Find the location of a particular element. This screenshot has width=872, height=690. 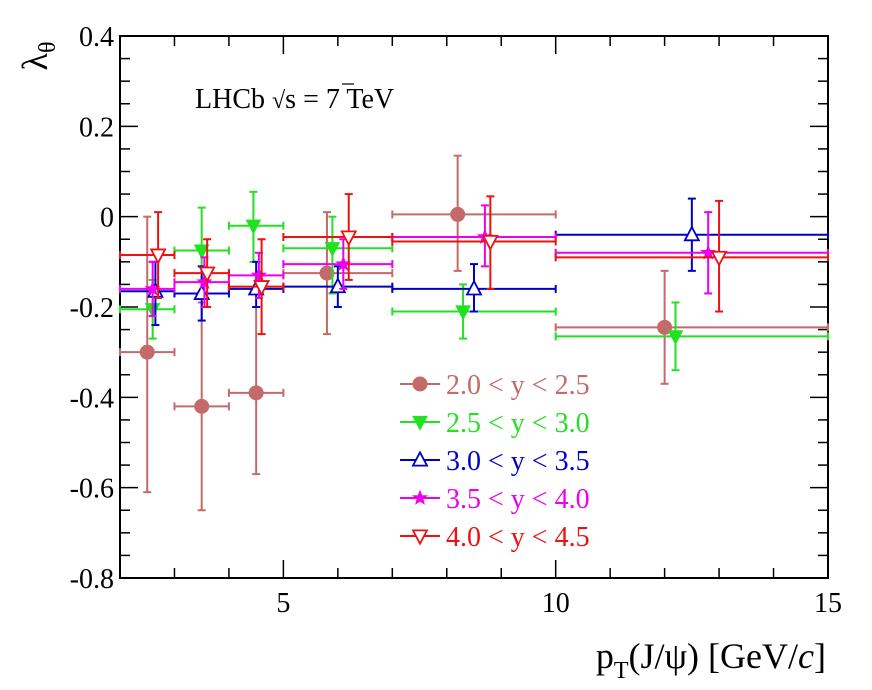

legend-label: 3.5 < y < 4.0 is located at coordinates (518, 499).